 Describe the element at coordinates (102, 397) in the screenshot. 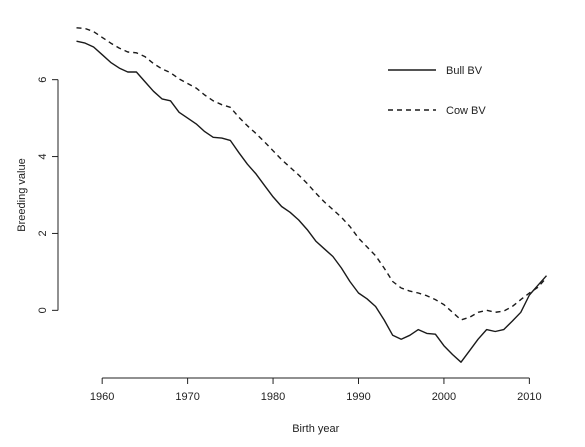

I see `x-tick-label: 1960` at that location.